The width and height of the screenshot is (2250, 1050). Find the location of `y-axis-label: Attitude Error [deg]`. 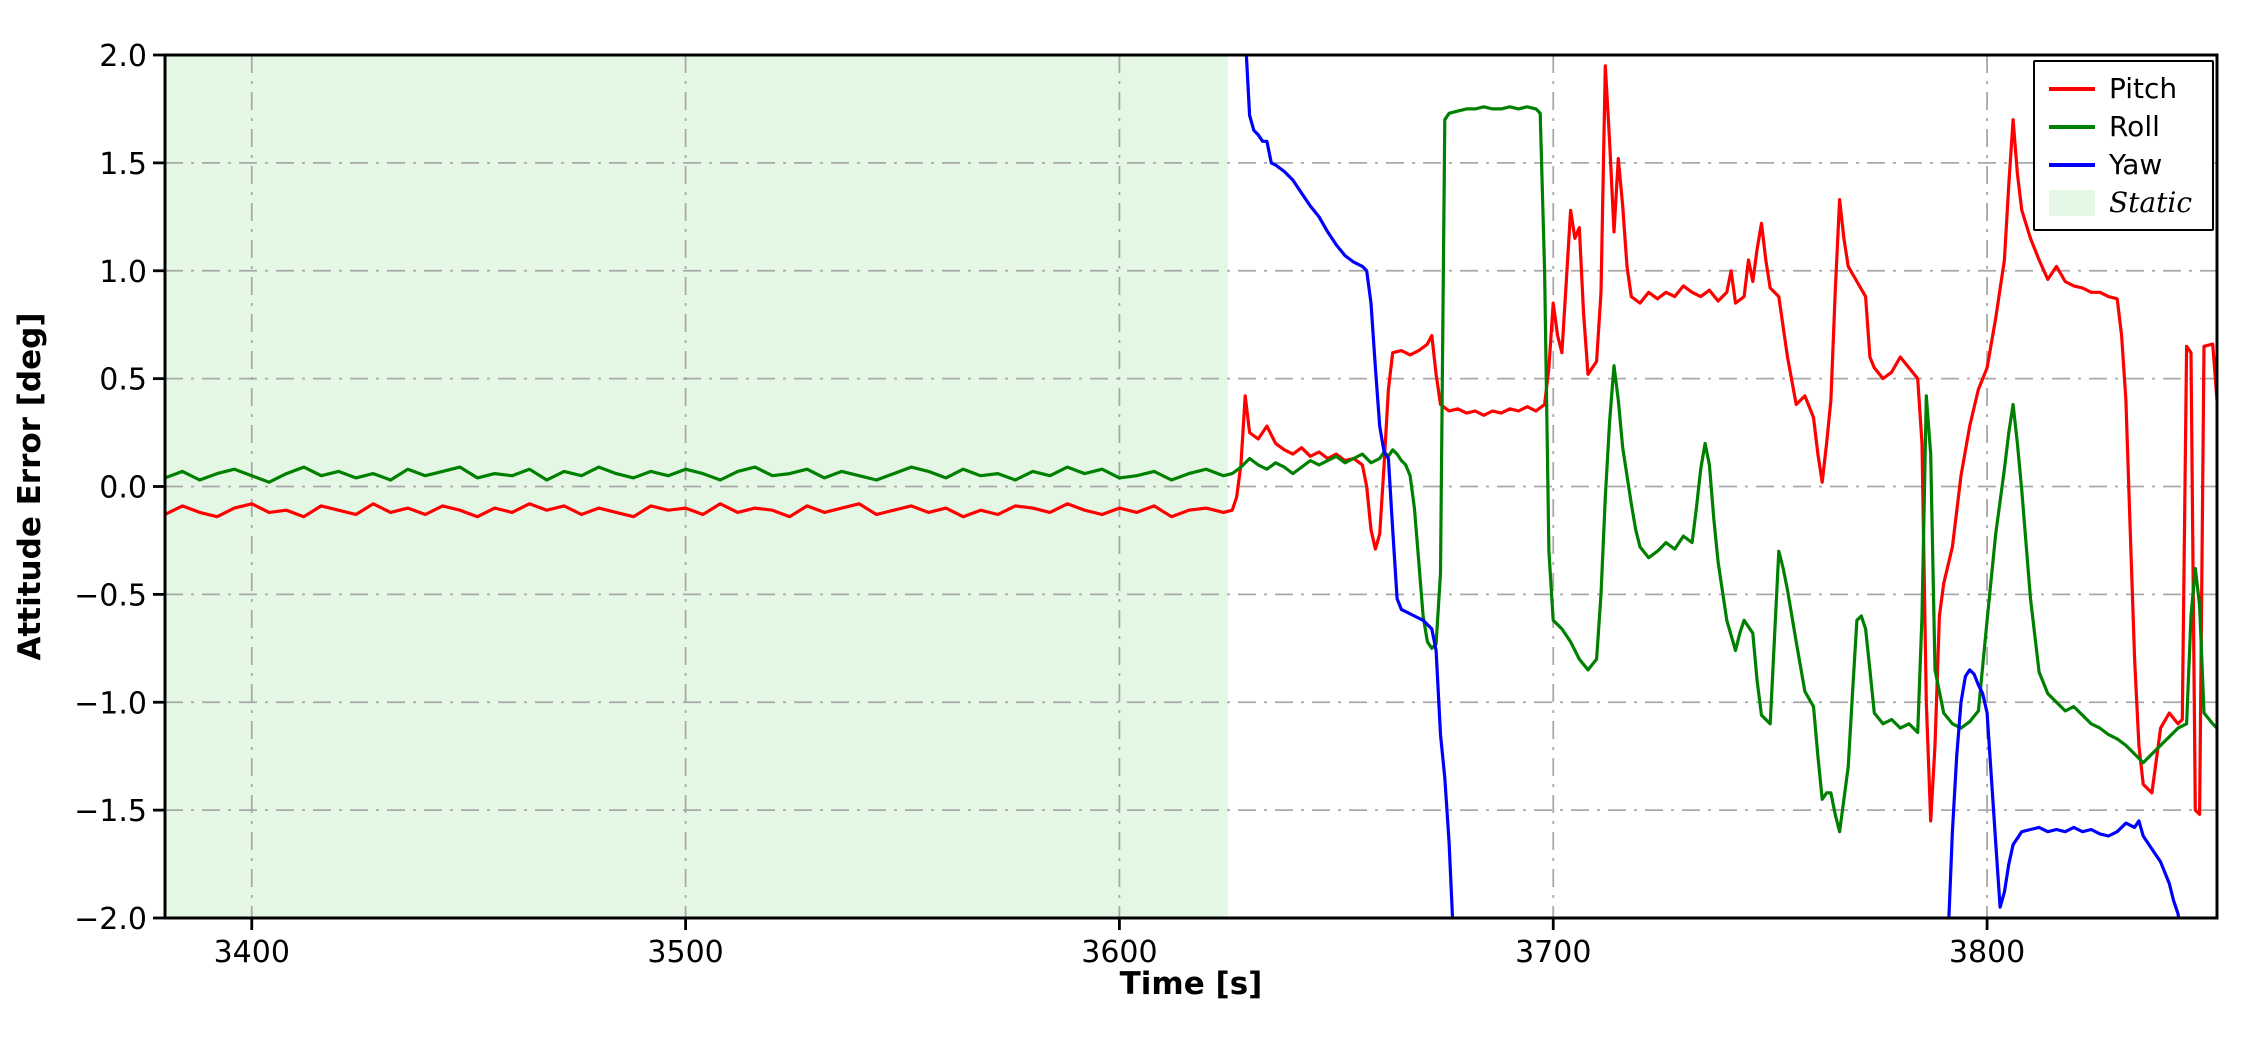

y-axis-label: Attitude Error [deg] is located at coordinates (30, 486).